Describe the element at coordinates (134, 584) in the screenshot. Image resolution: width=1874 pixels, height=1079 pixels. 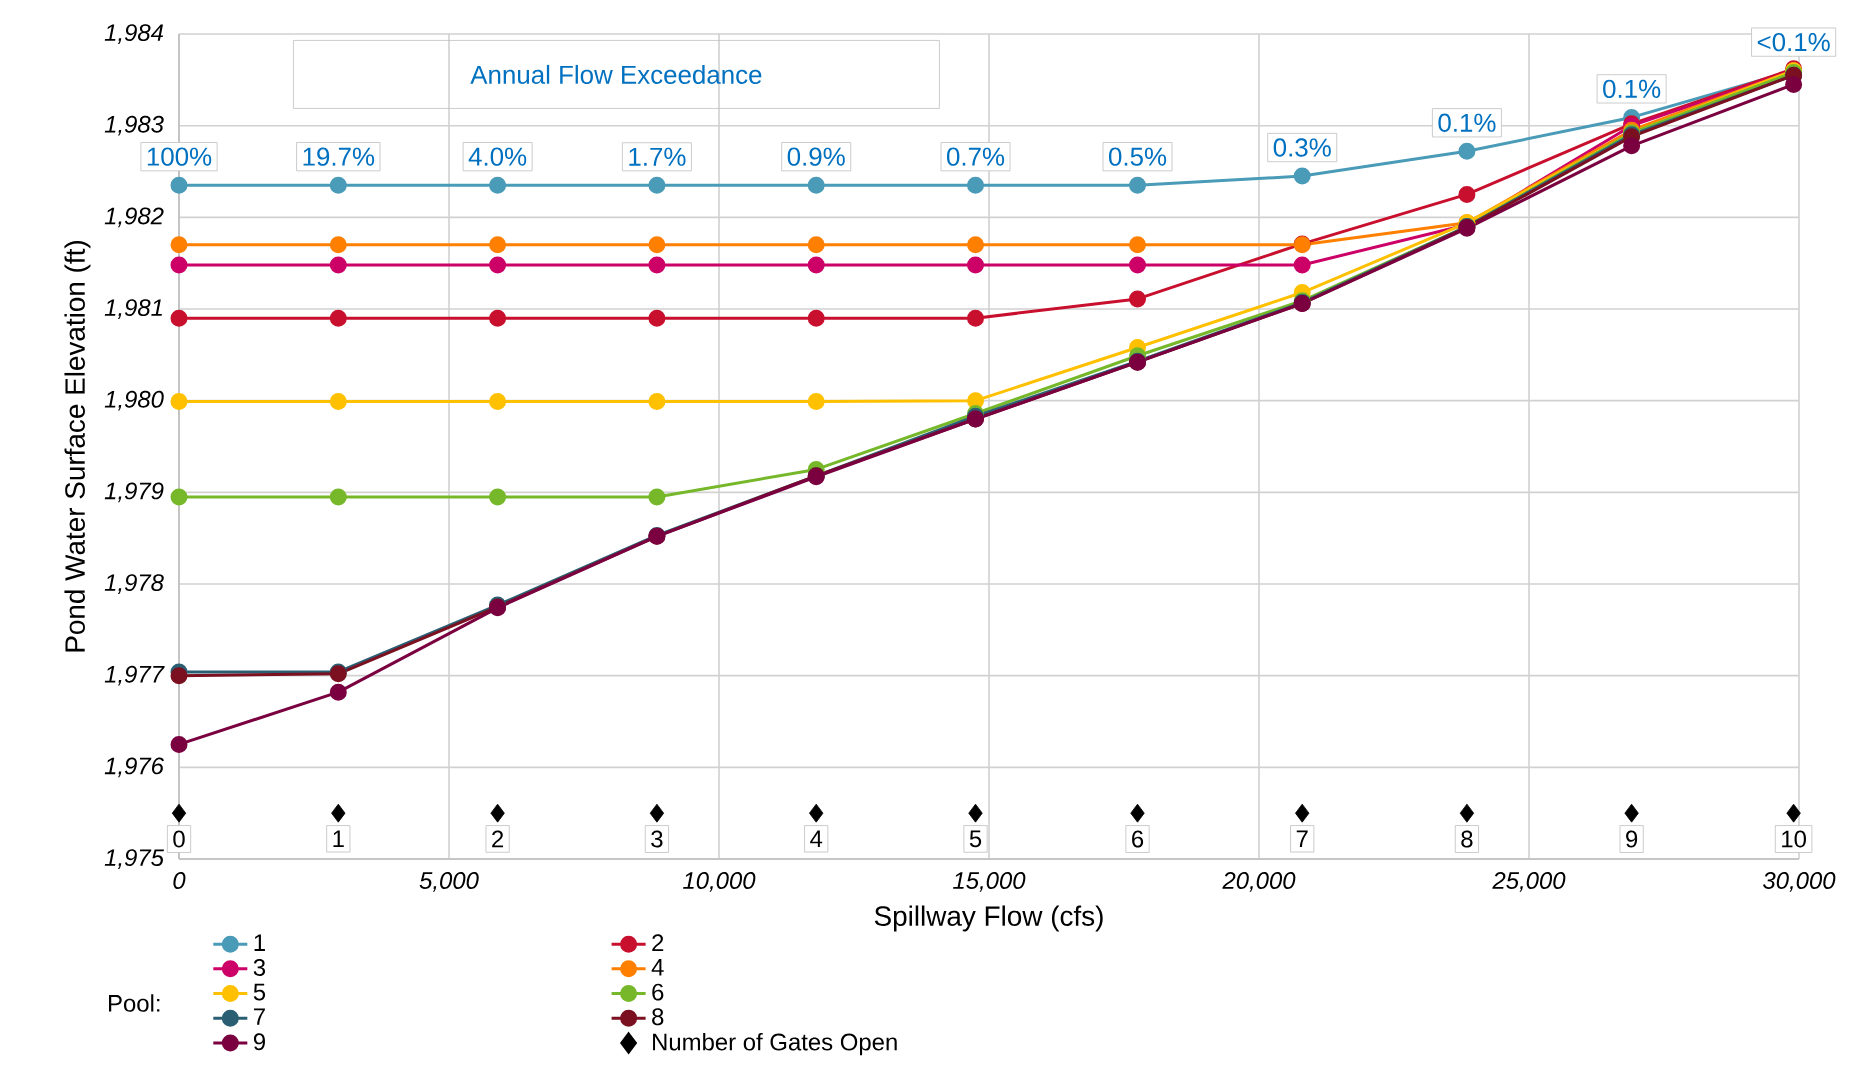
I see `y-tick-label: 1,978` at that location.